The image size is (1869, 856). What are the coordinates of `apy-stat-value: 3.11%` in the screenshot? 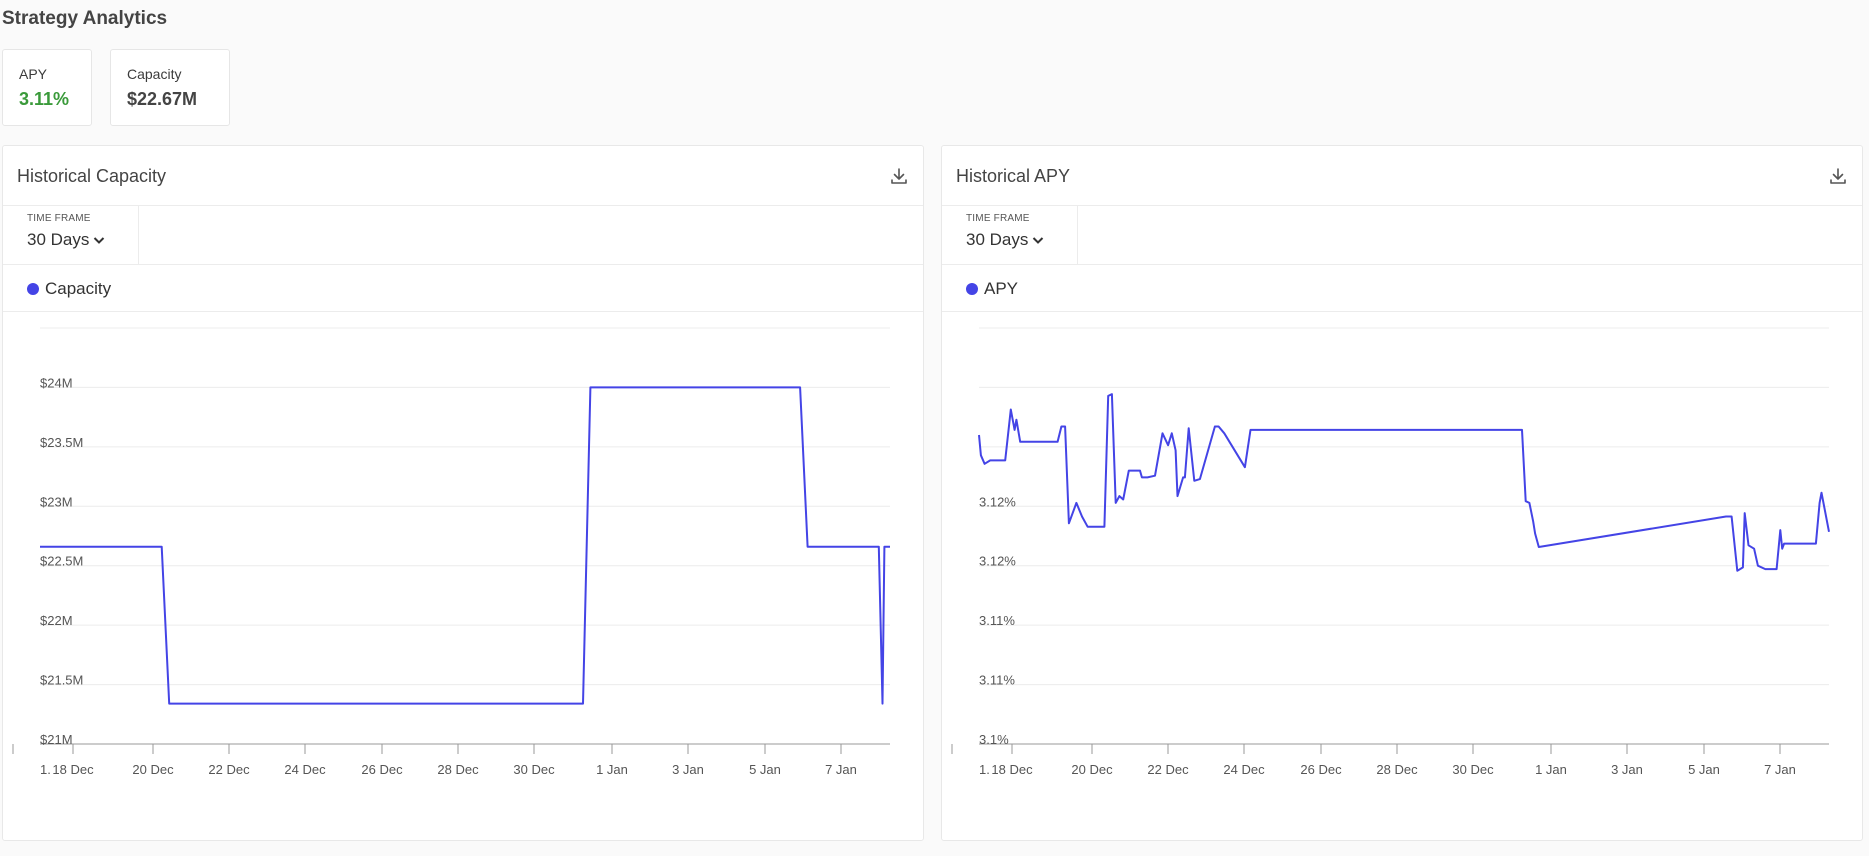 It's located at (44, 99).